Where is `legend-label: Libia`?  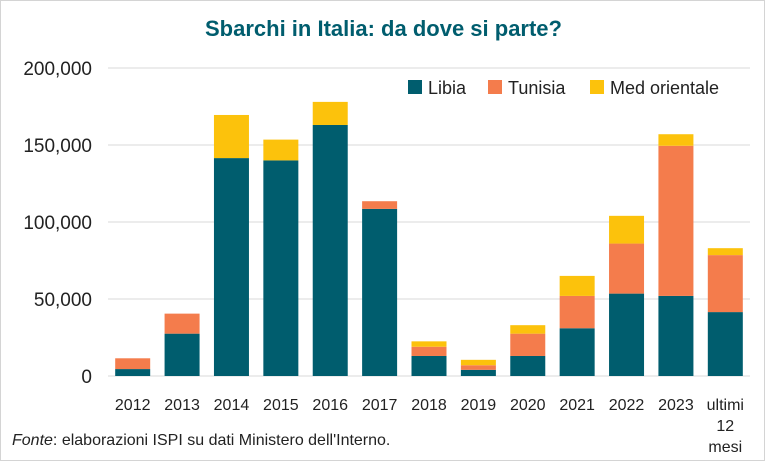
legend-label: Libia is located at coordinates (447, 88).